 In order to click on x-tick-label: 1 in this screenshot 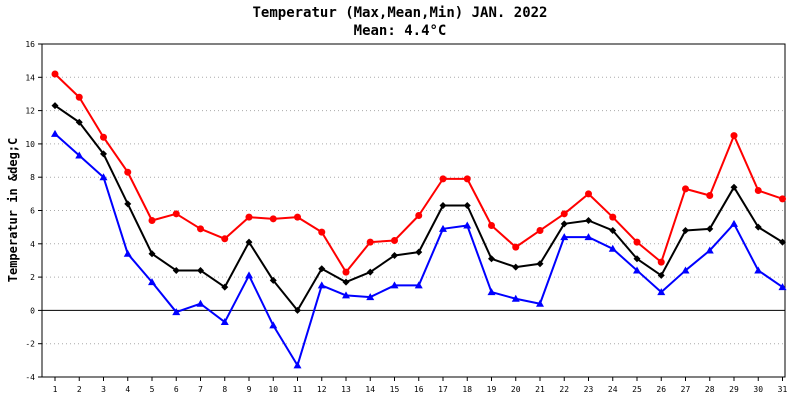, I will do `click(55, 389)`.